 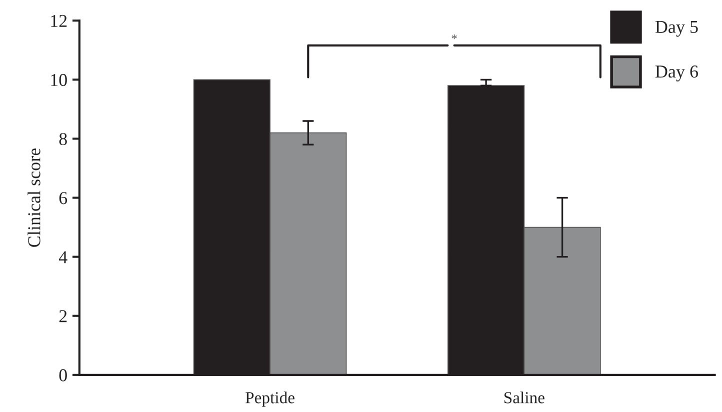 What do you see at coordinates (454, 37) in the screenshot?
I see `annotation: *` at bounding box center [454, 37].